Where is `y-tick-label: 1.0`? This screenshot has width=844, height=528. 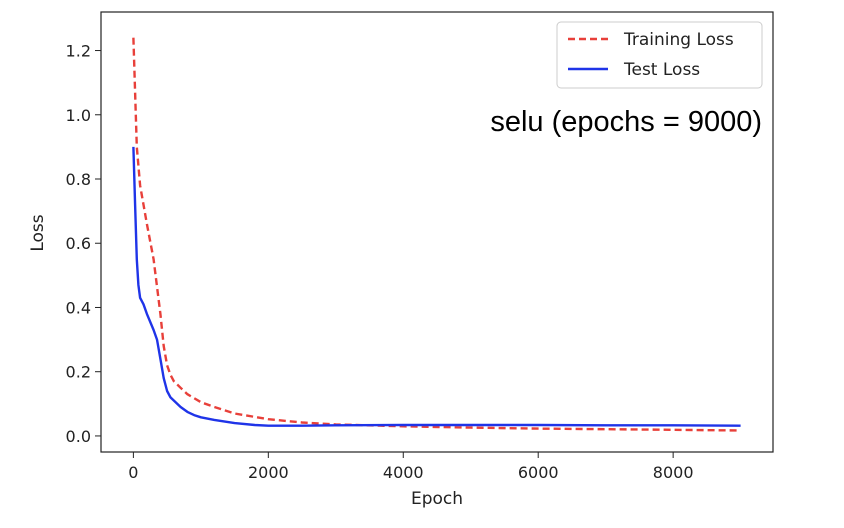
y-tick-label: 1.0 is located at coordinates (78, 115).